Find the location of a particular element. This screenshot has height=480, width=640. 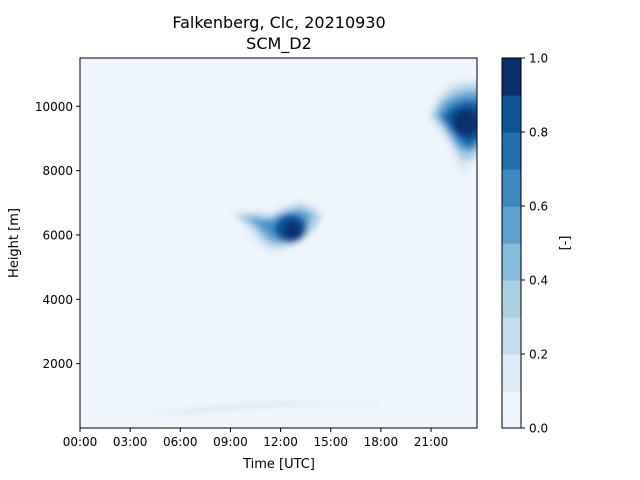

upper-cloud-core is located at coordinates (464, 122).